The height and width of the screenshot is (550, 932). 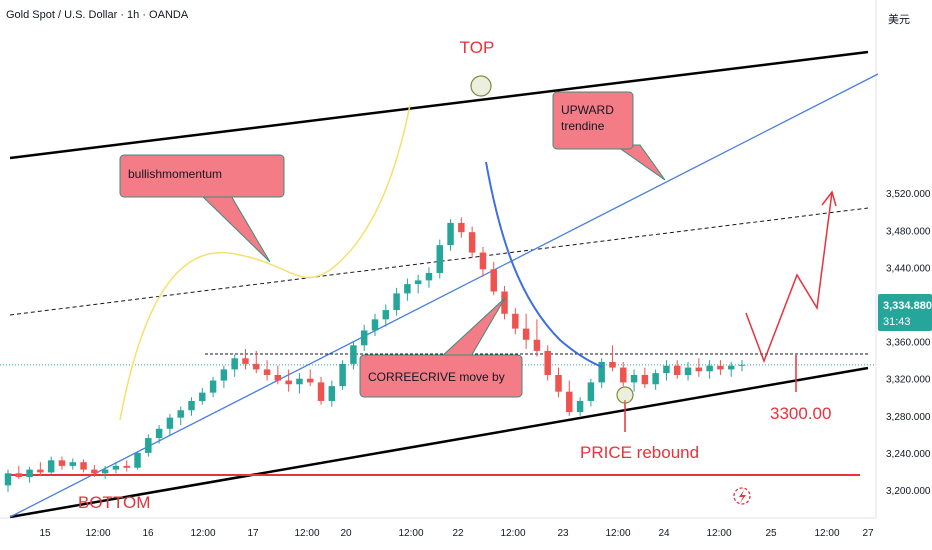 What do you see at coordinates (583, 126) in the screenshot?
I see `upward-callout-line2: trendine` at bounding box center [583, 126].